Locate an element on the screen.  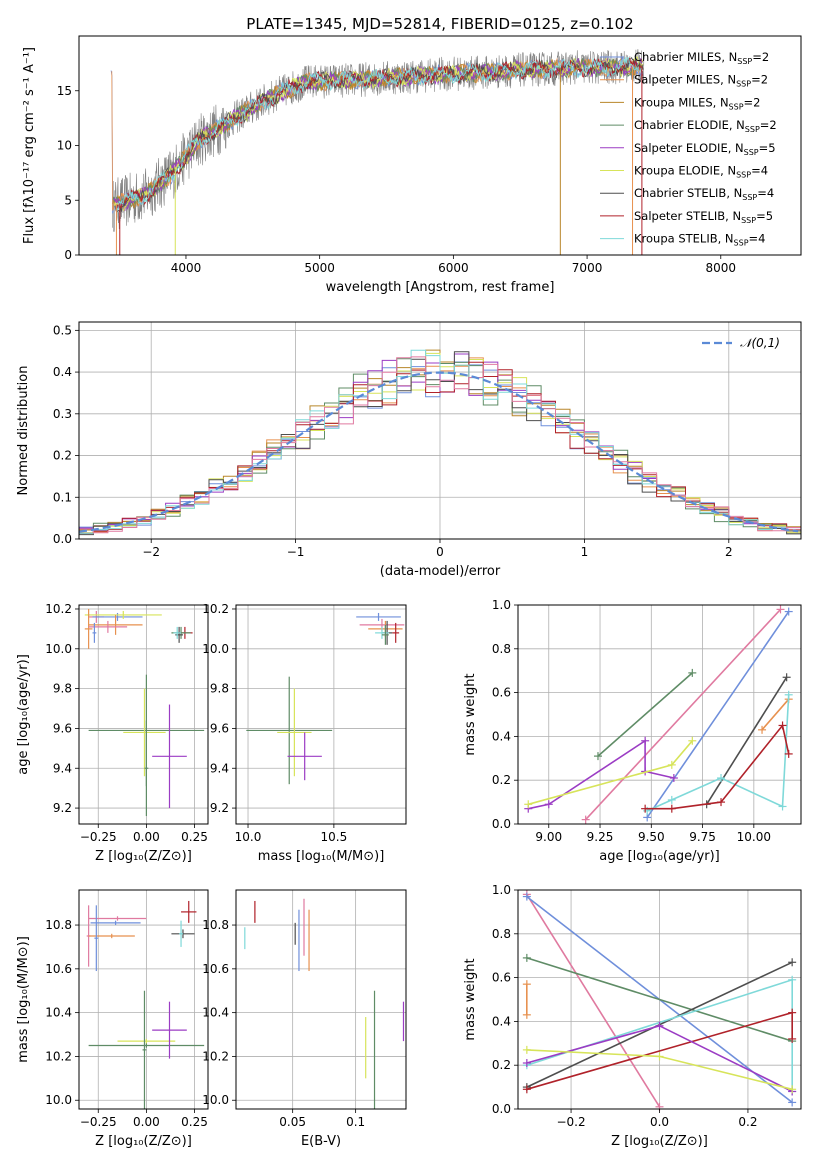
y-tick-label: 0.2 is located at coordinates (62, 456).